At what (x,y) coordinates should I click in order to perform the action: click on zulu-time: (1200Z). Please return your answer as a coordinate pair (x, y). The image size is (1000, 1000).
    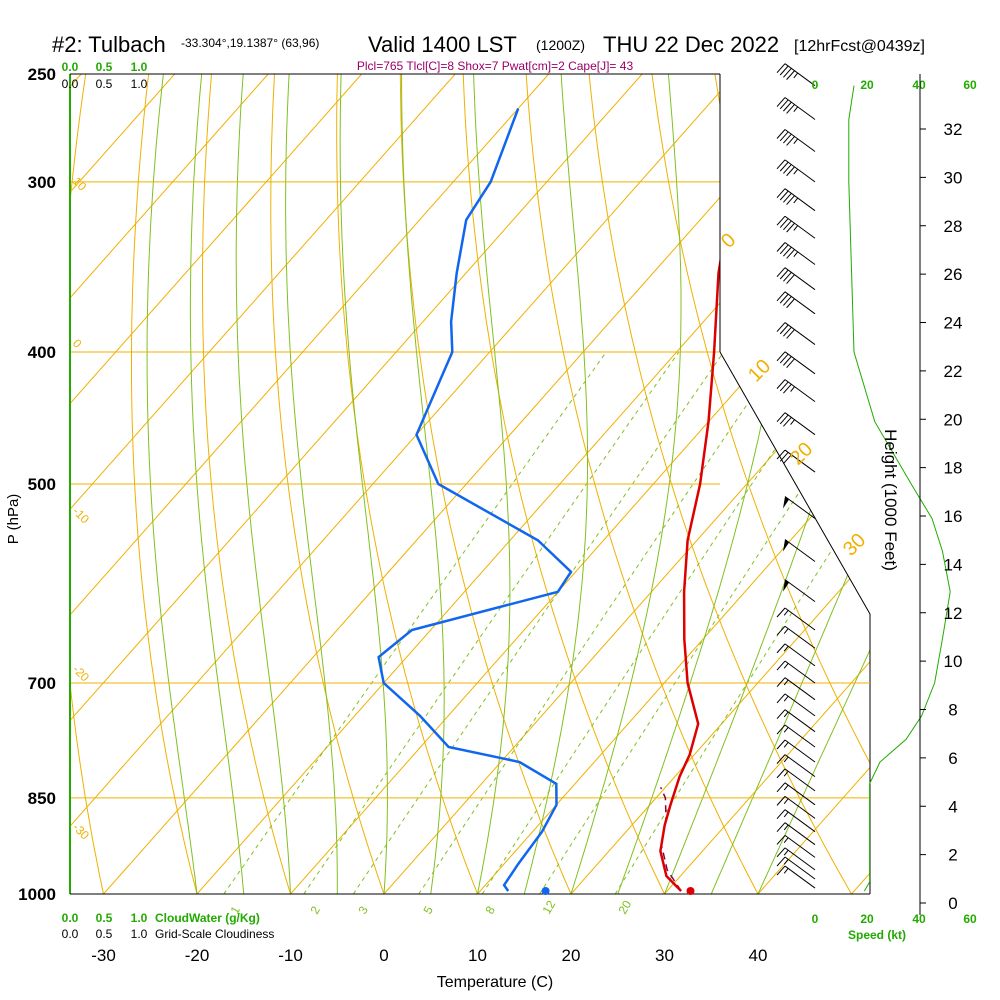
    Looking at the image, I should click on (560, 45).